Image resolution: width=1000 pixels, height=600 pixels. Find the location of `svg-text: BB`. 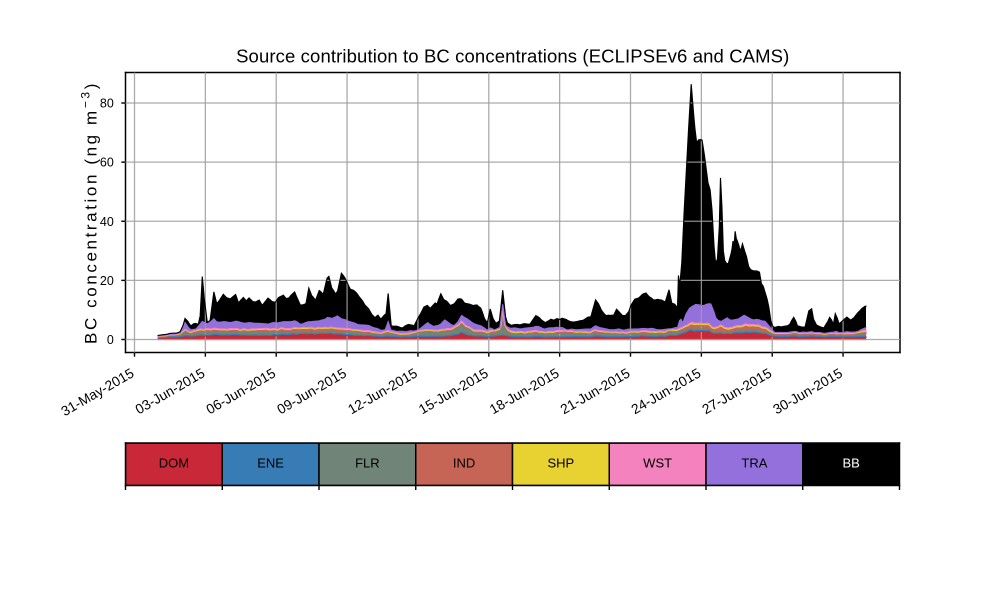

svg-text: BB is located at coordinates (850, 463).